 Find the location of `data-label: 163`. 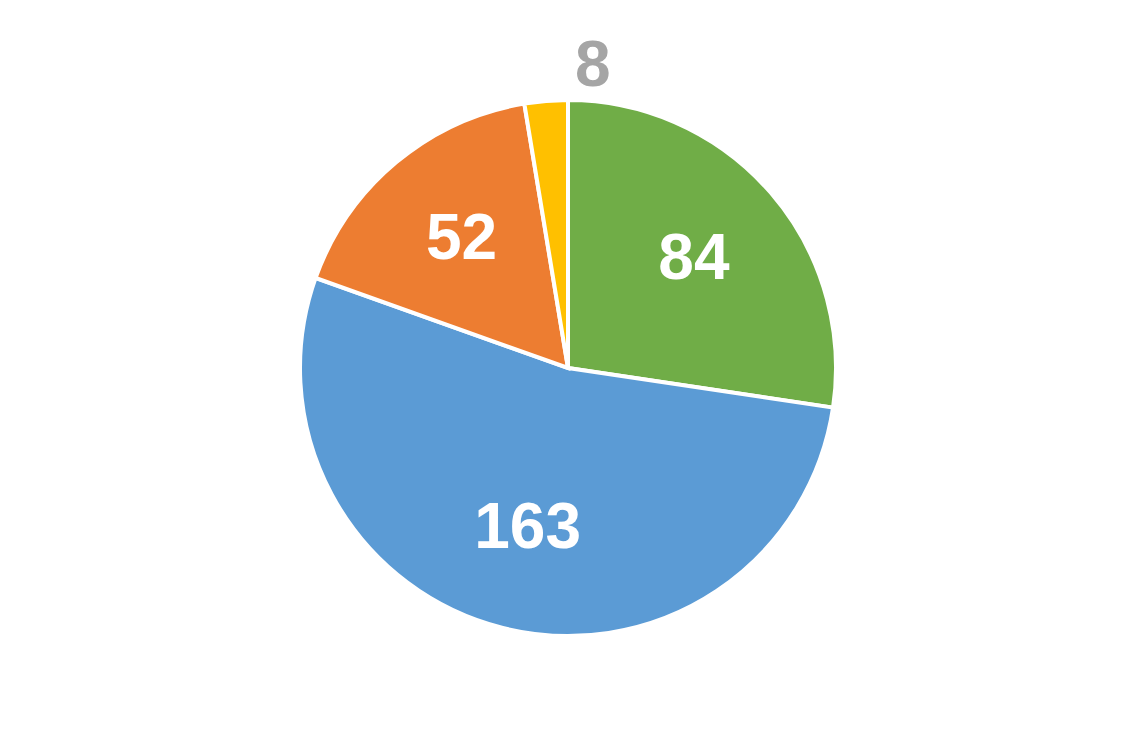

data-label: 163 is located at coordinates (527, 526).